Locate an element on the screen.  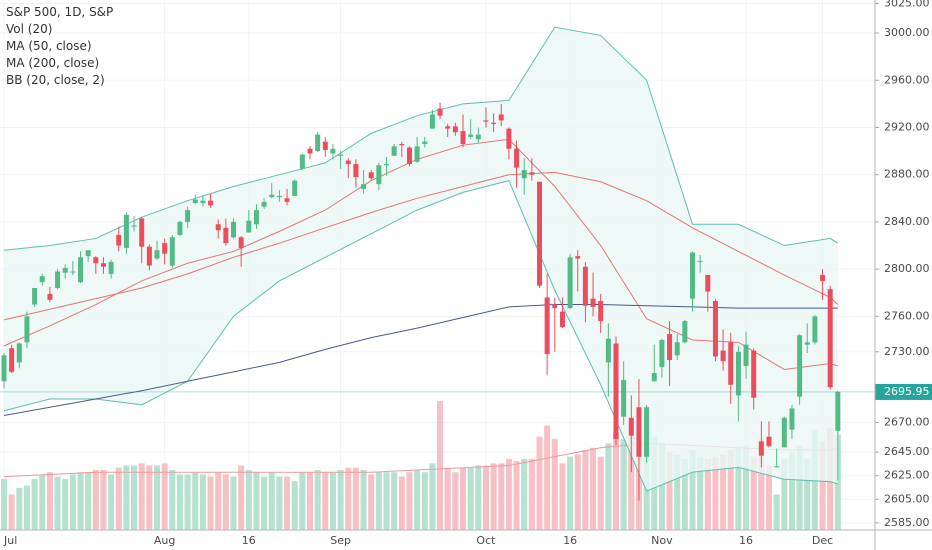
last-price-box is located at coordinates (903, 391).